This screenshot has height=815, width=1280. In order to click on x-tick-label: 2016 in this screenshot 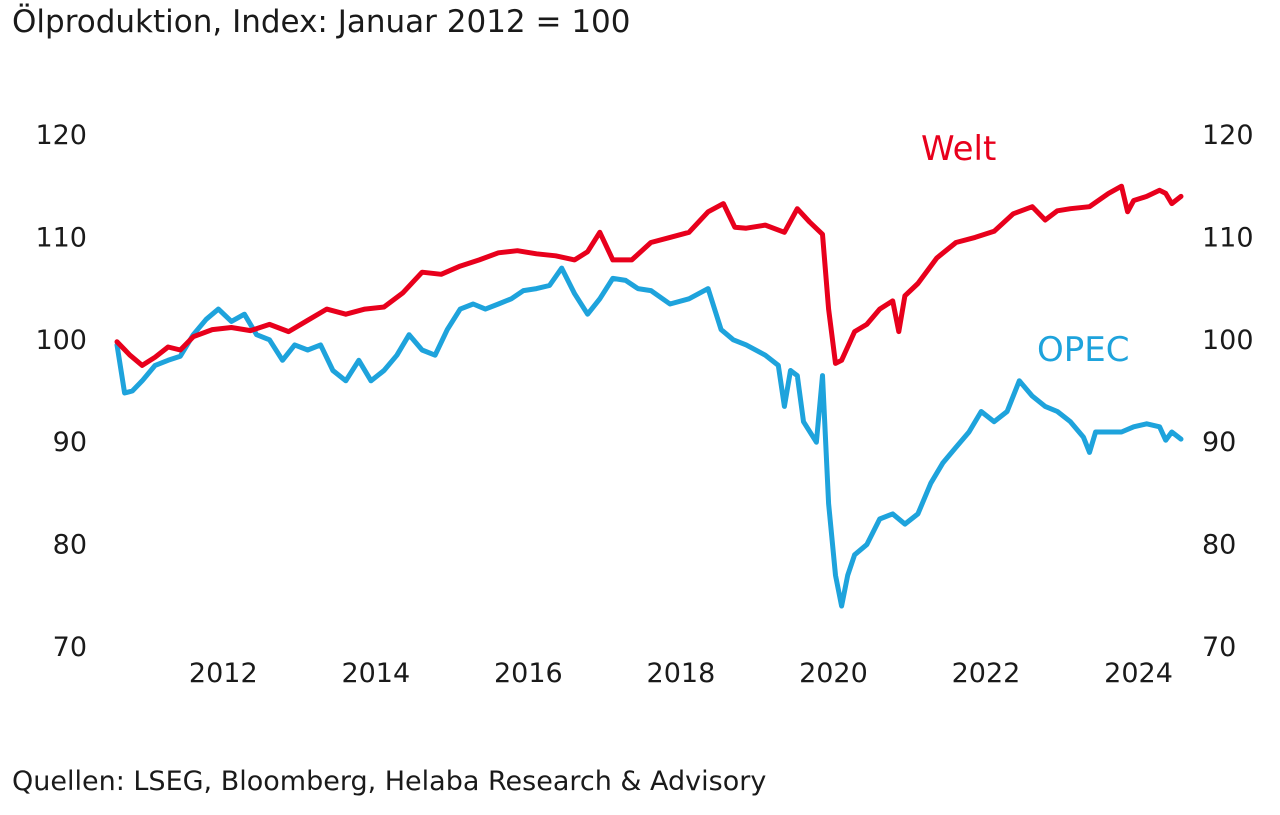, I will do `click(528, 673)`.